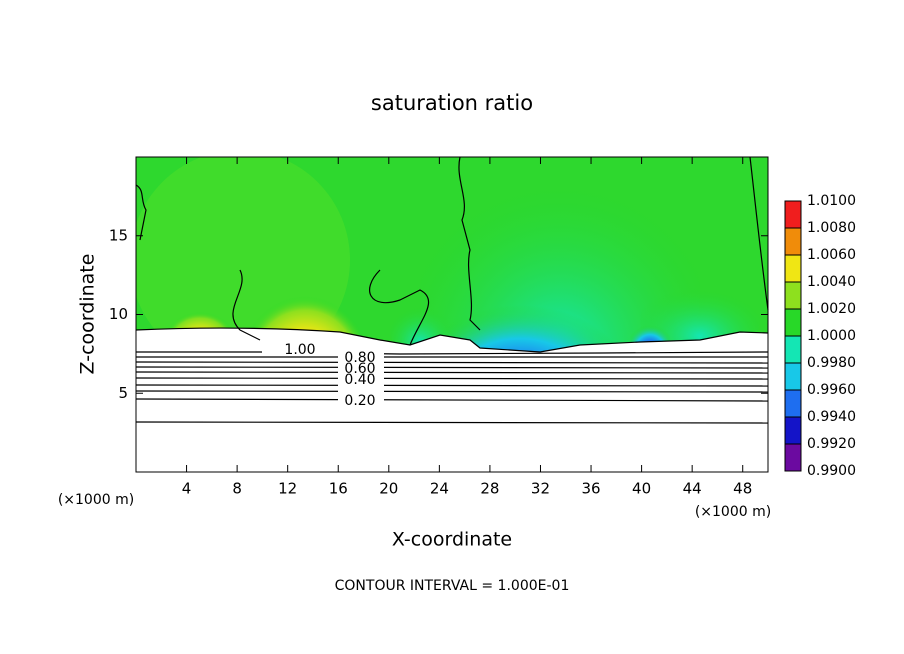 The height and width of the screenshot is (654, 904). Describe the element at coordinates (692, 489) in the screenshot. I see `x-tick-label: 44` at that location.